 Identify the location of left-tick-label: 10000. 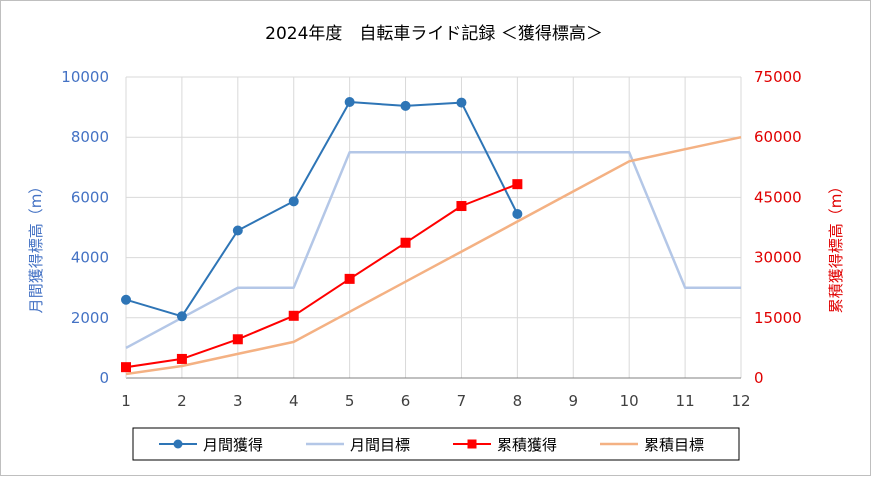
(85, 77).